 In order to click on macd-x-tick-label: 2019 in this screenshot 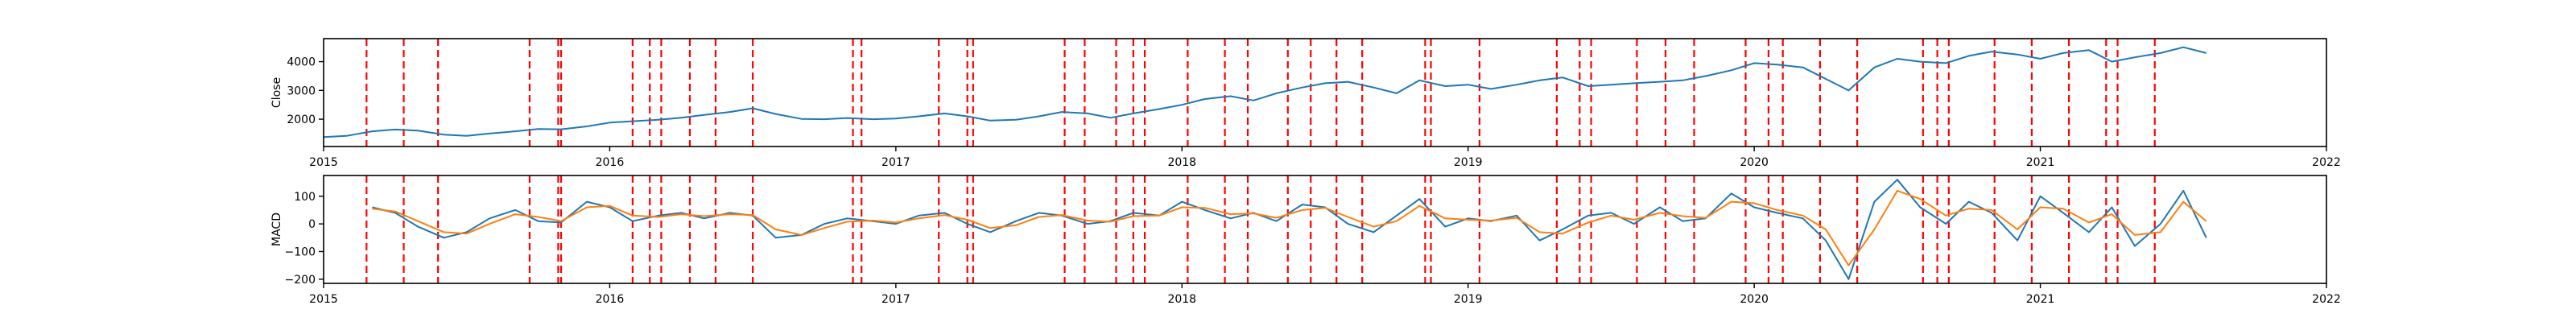, I will do `click(1468, 299)`.